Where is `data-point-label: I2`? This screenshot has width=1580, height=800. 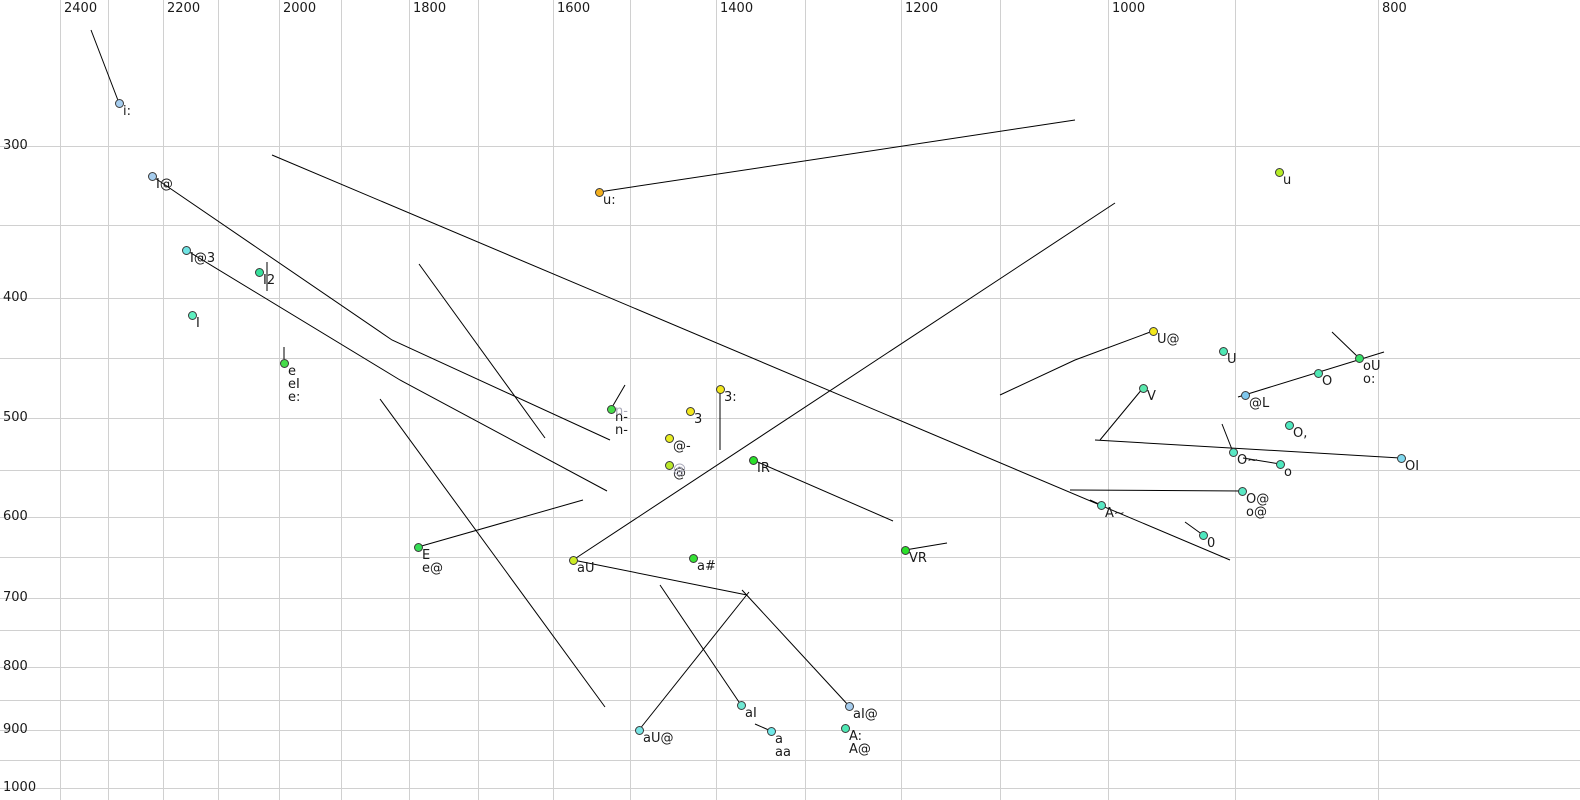
data-point-label: I2 is located at coordinates (269, 280).